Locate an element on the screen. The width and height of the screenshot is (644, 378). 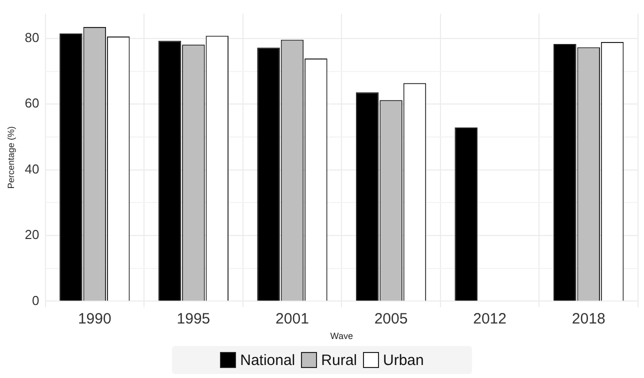
legend-label: Rural is located at coordinates (339, 360).